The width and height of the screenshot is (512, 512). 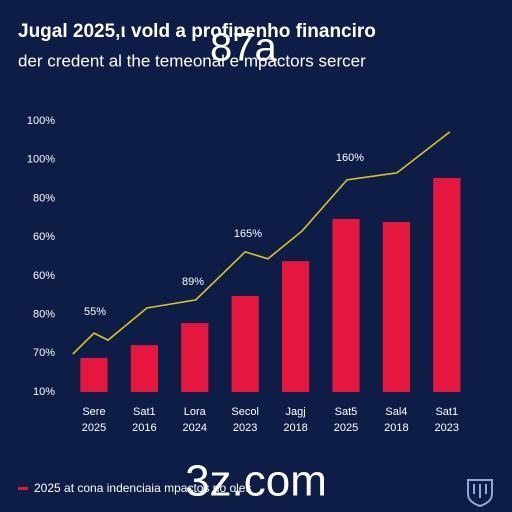 What do you see at coordinates (480, 493) in the screenshot?
I see `logo` at bounding box center [480, 493].